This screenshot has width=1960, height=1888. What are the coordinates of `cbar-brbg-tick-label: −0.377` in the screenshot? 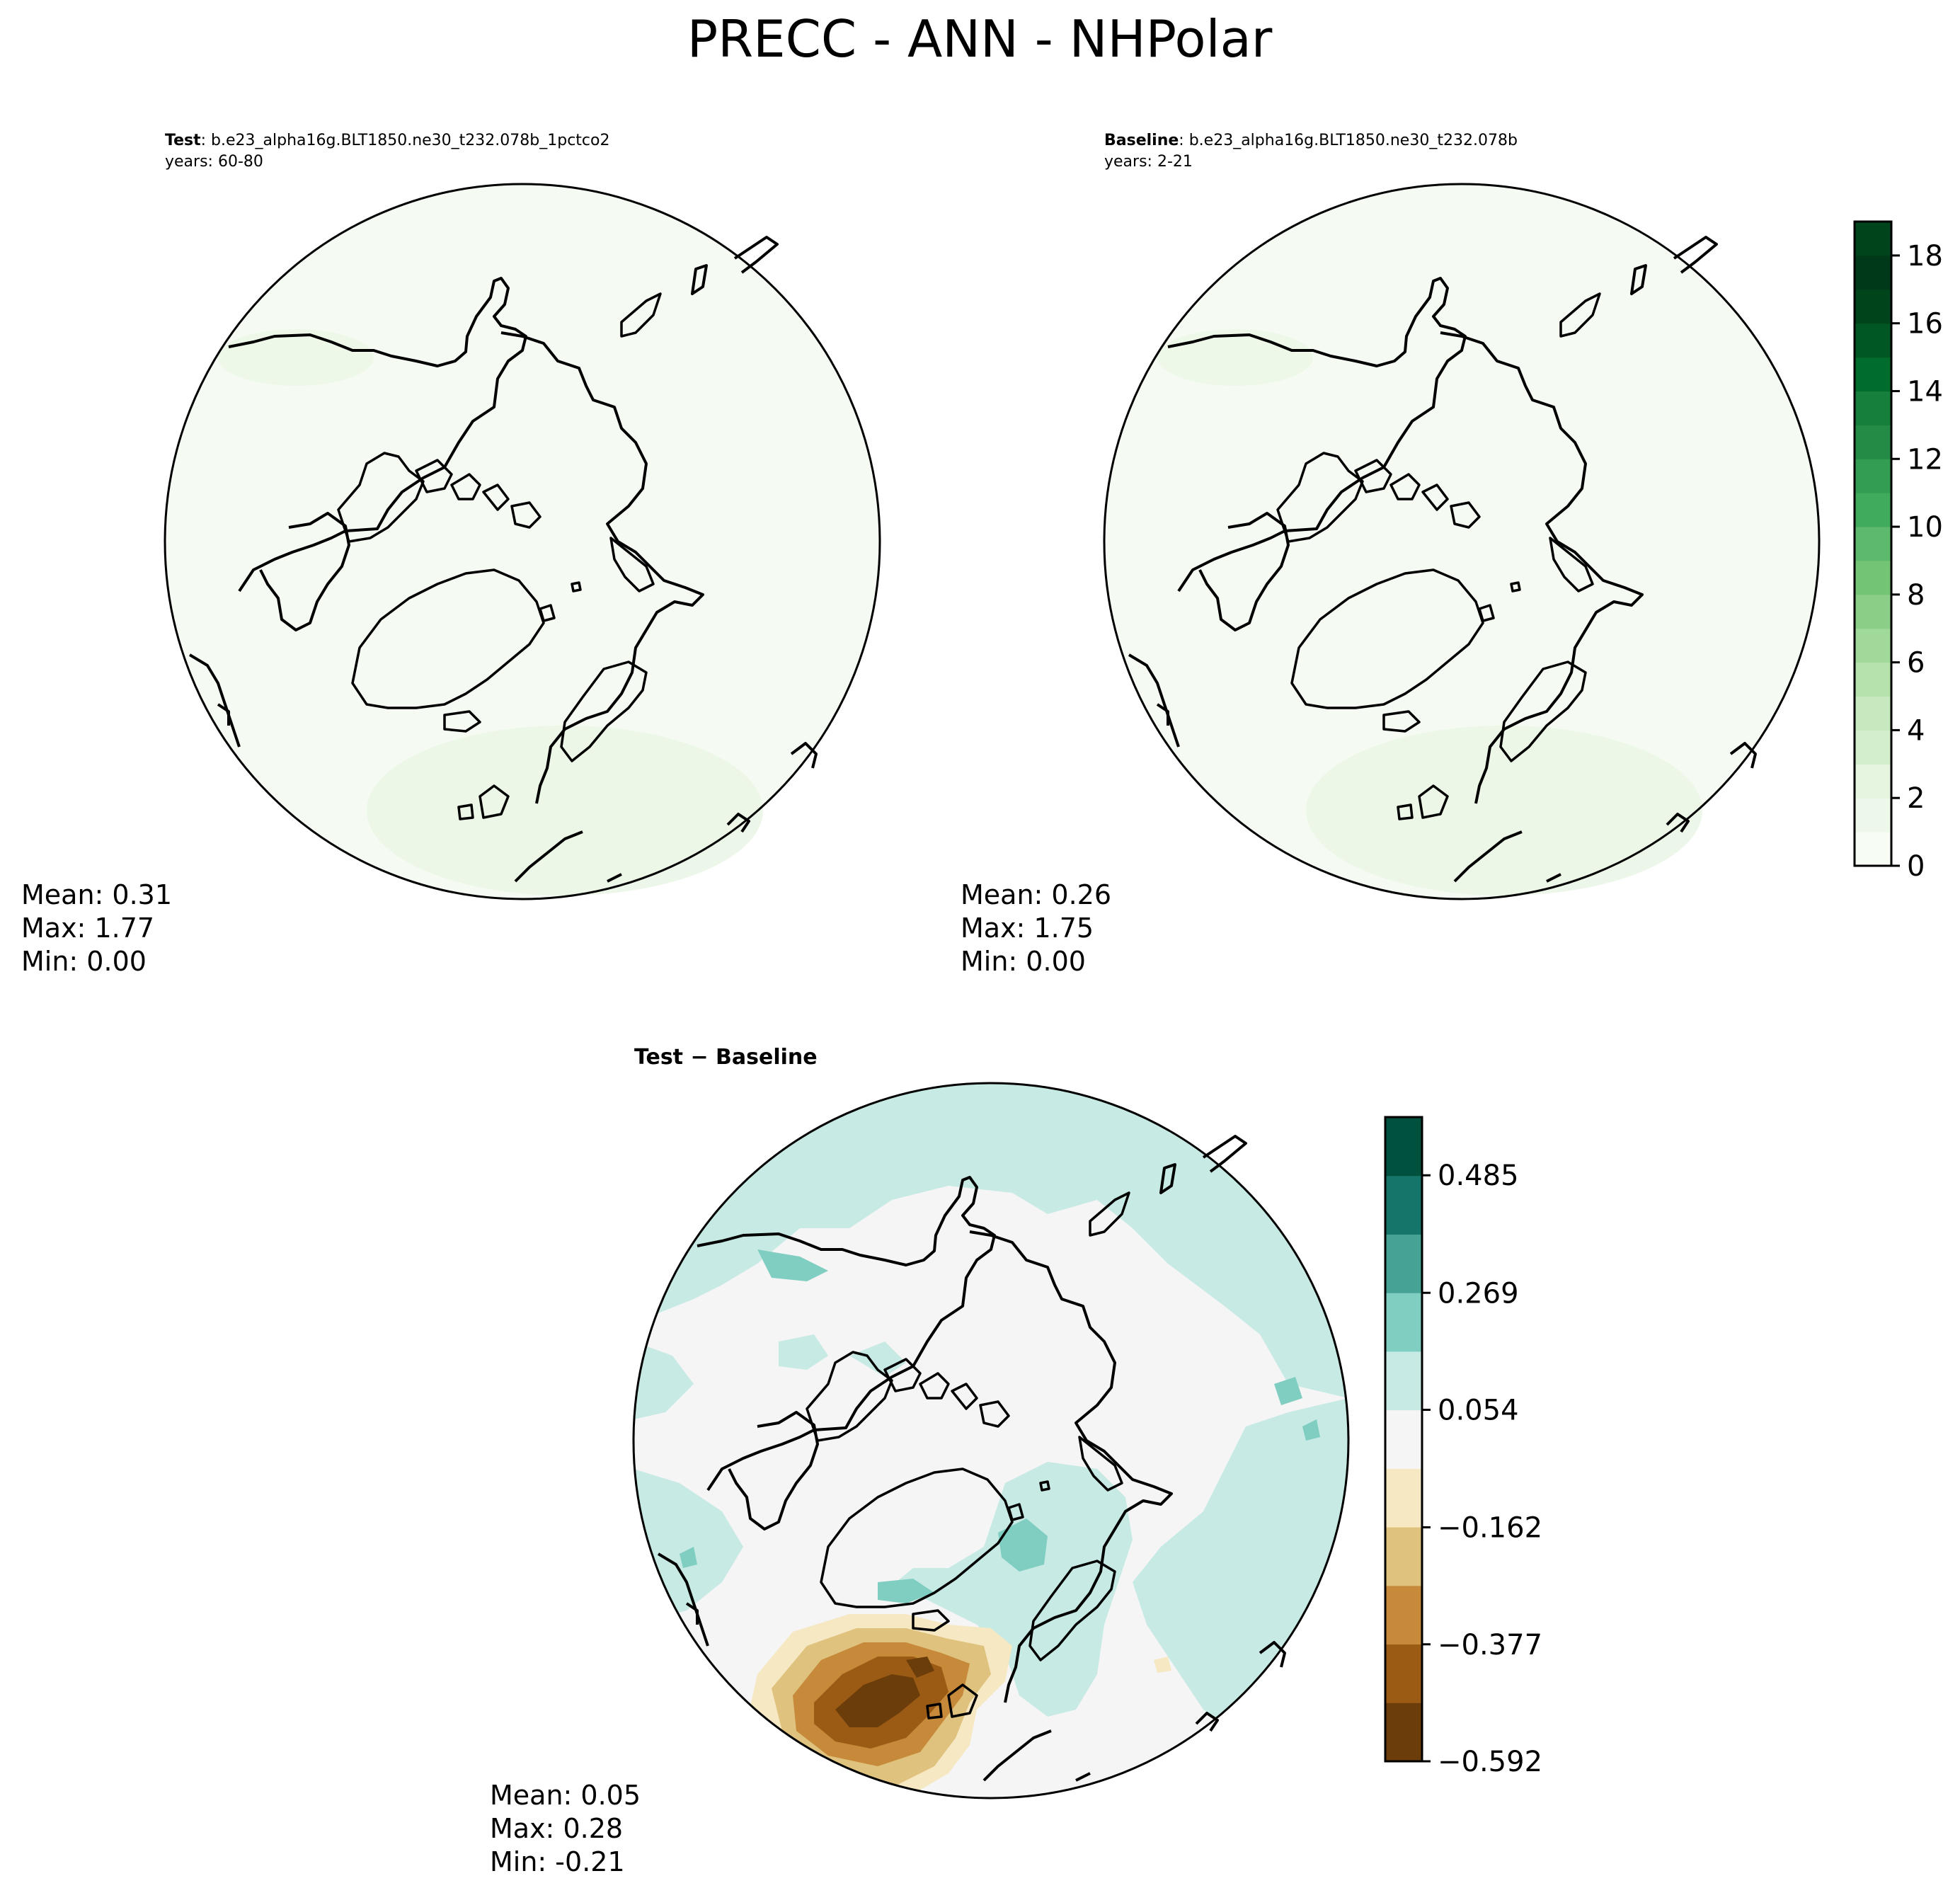 It's located at (1490, 1645).